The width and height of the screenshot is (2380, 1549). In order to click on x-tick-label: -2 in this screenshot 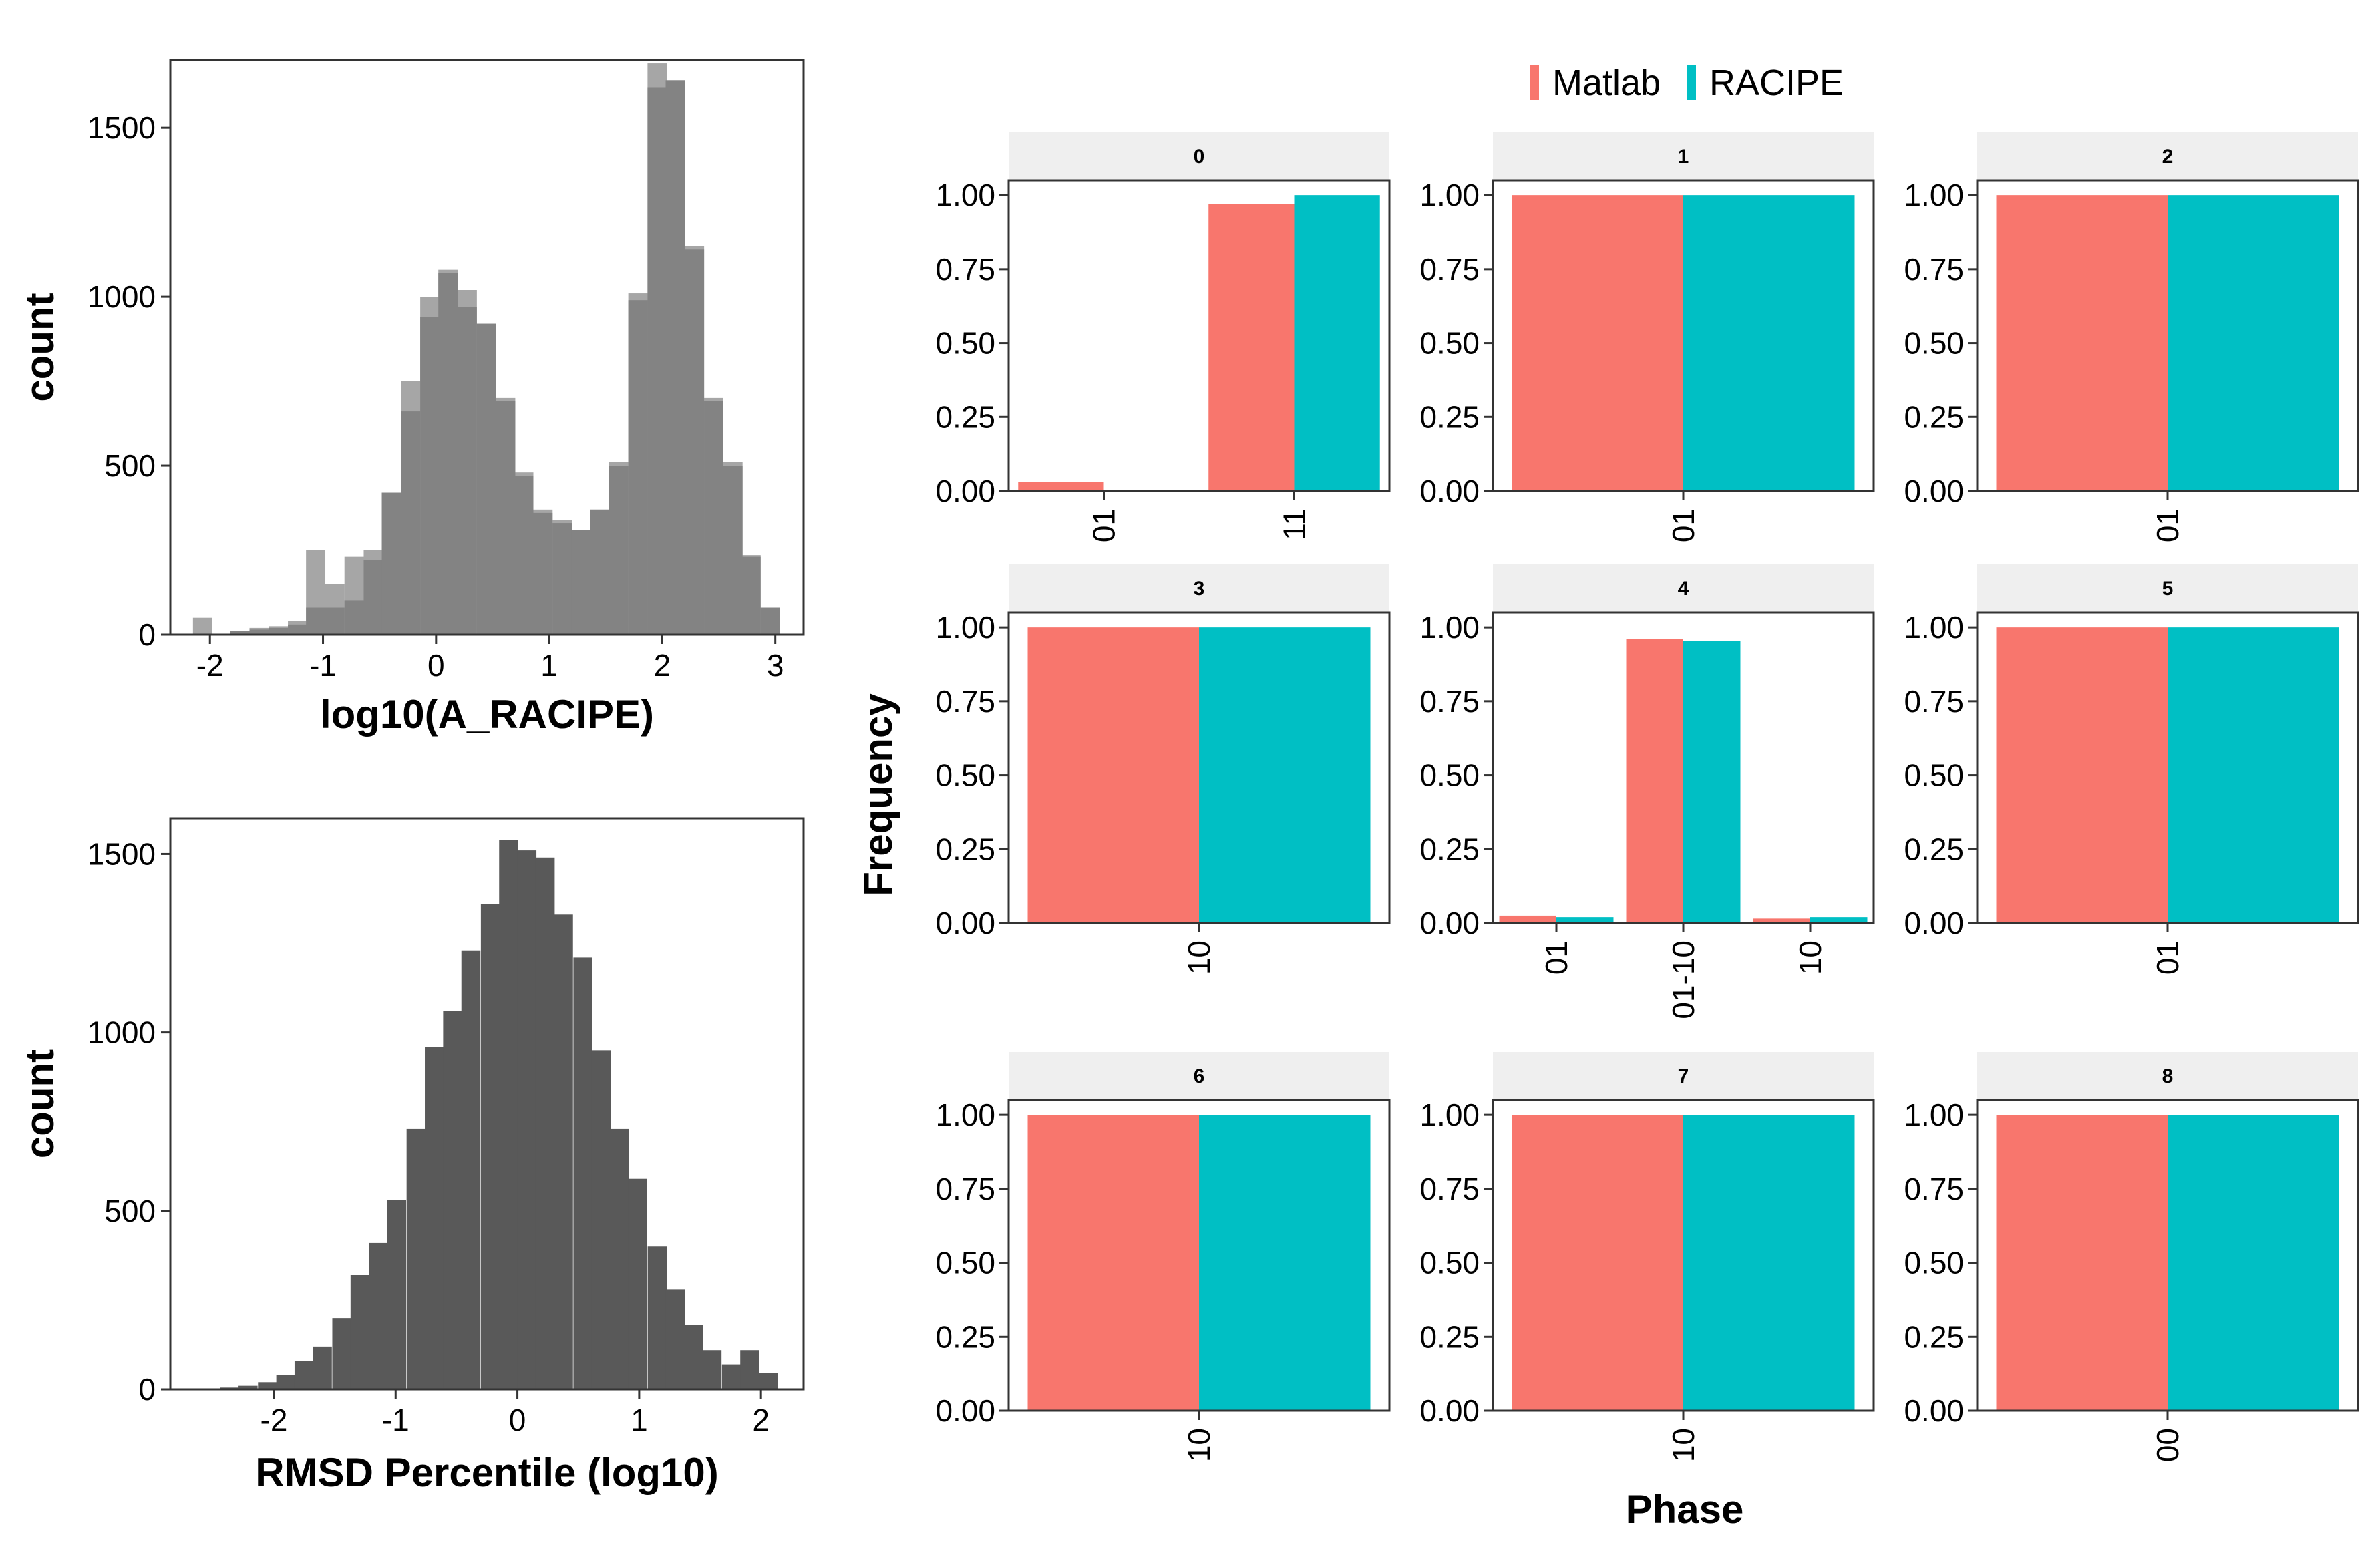, I will do `click(210, 665)`.